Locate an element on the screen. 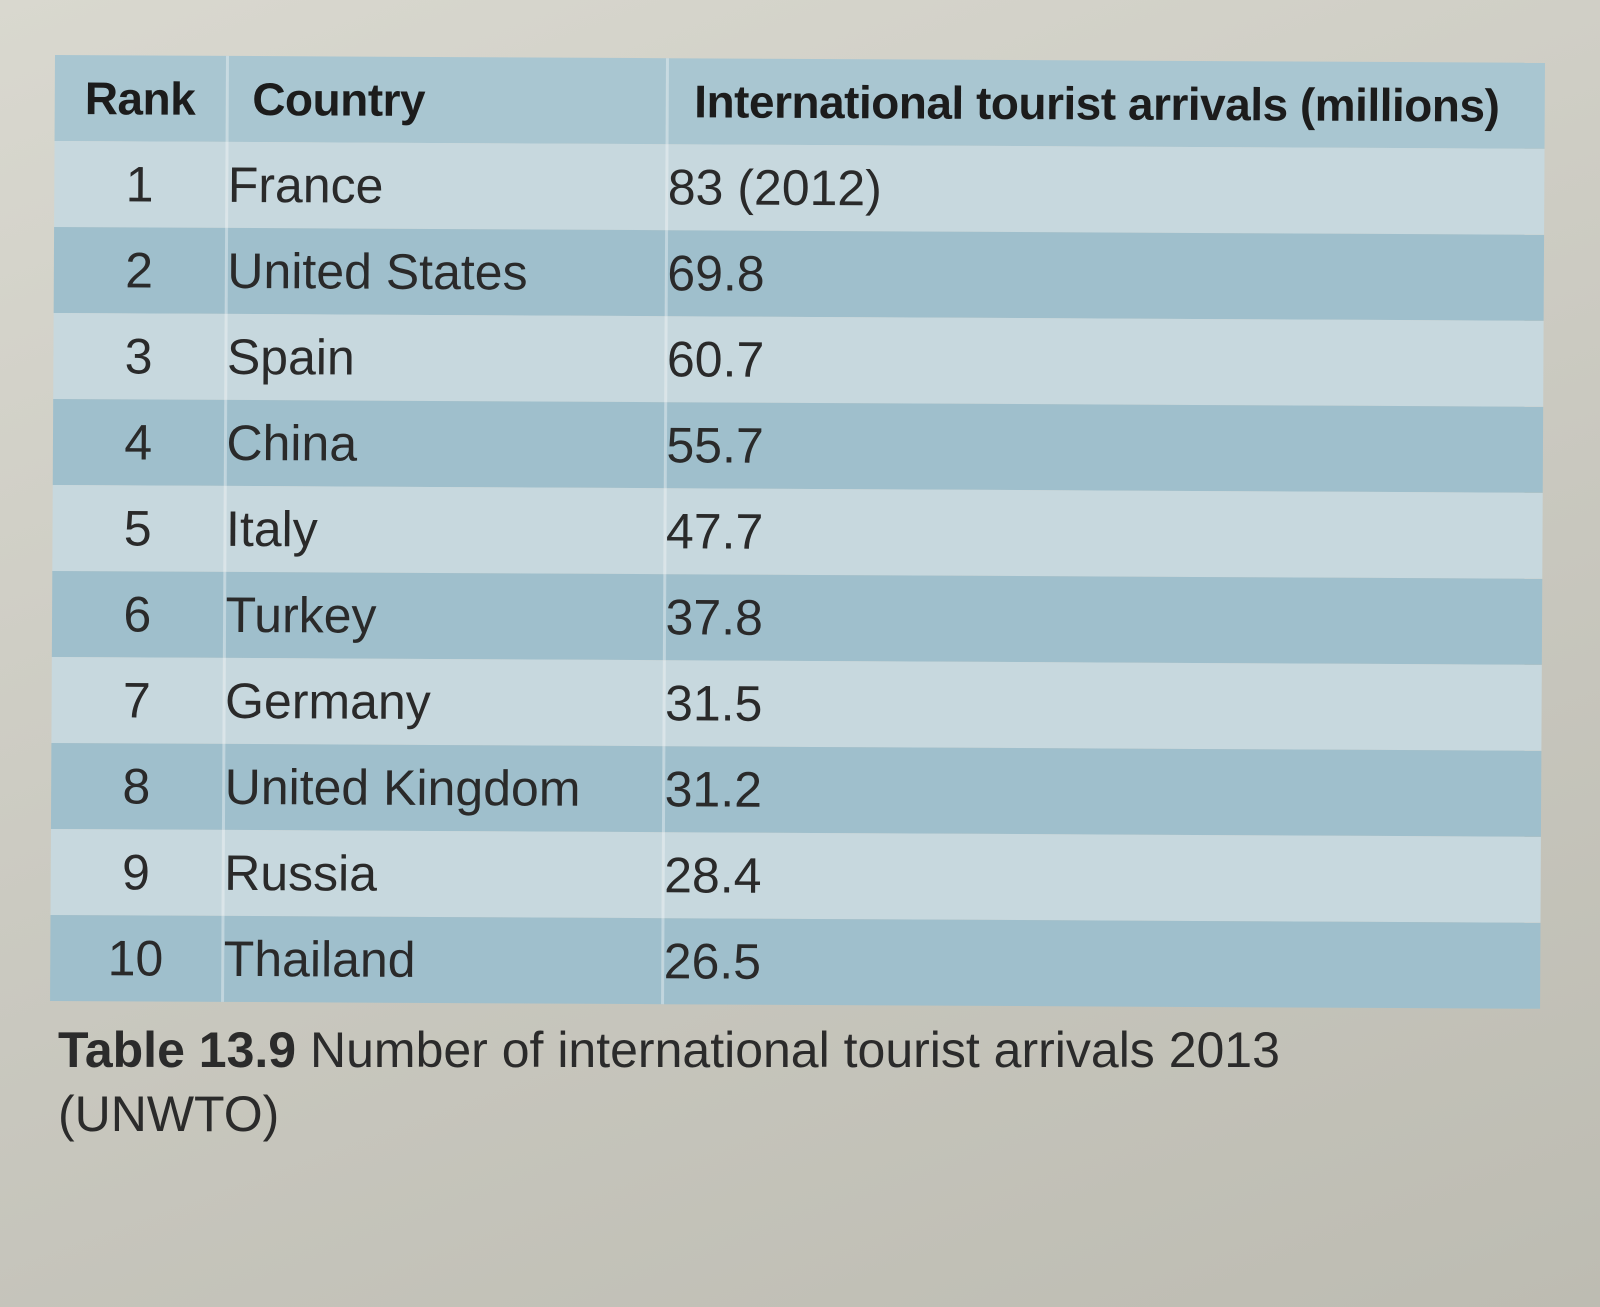  cell-rank: 8 is located at coordinates (137, 786).